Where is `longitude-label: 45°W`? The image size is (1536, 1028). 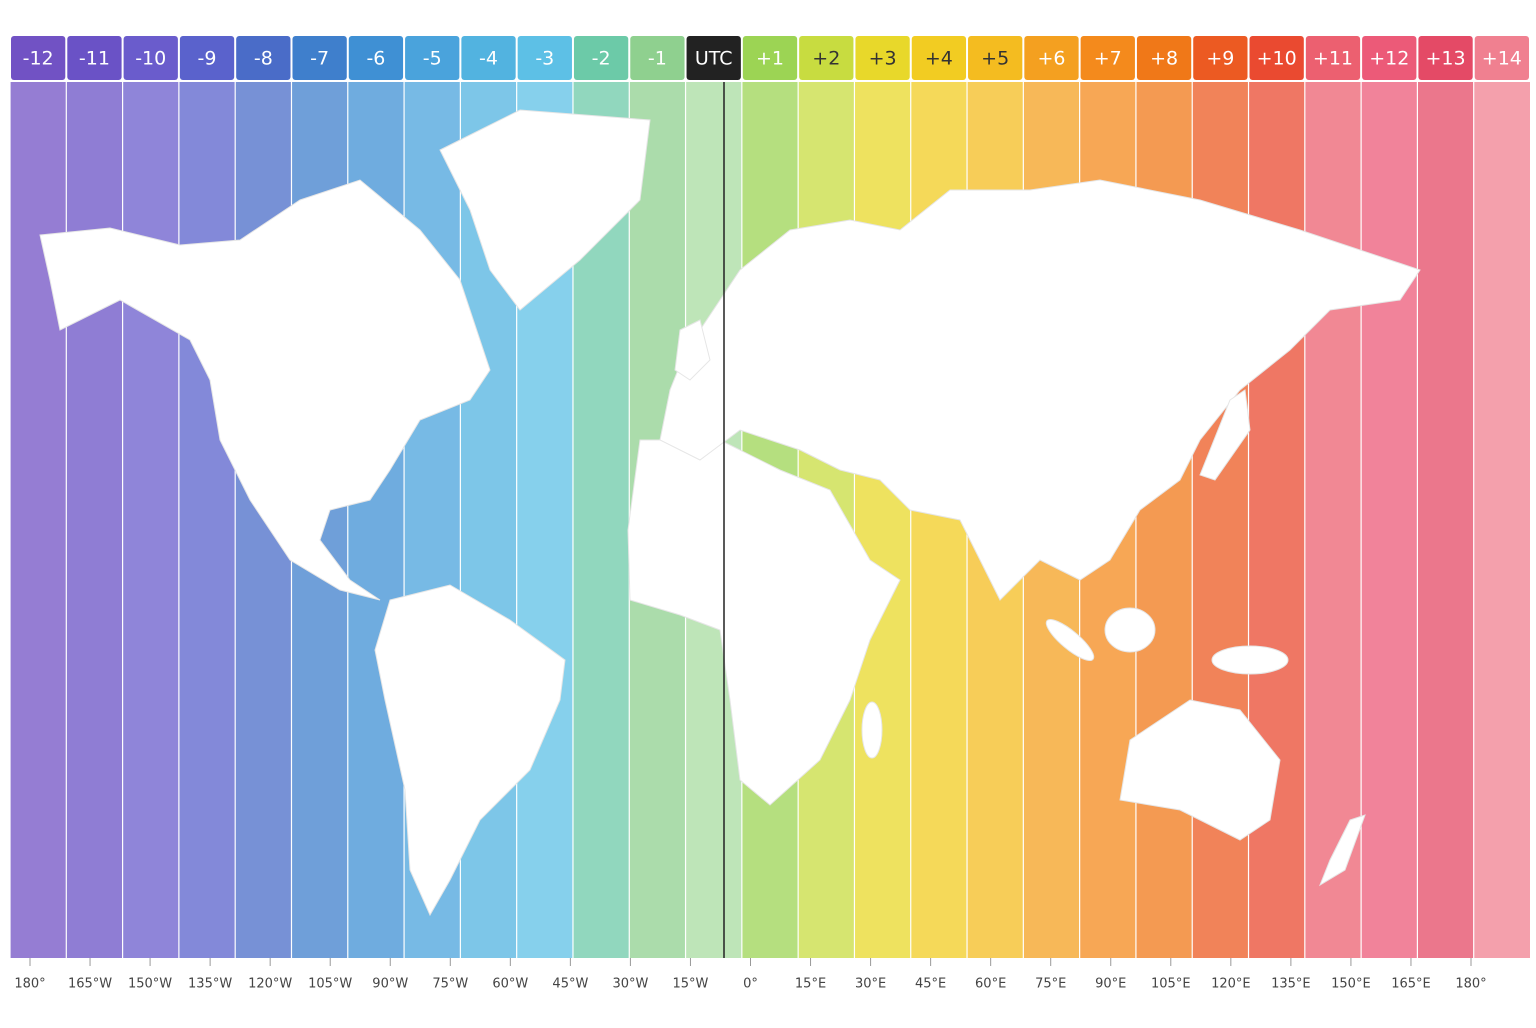 longitude-label: 45°W is located at coordinates (570, 984).